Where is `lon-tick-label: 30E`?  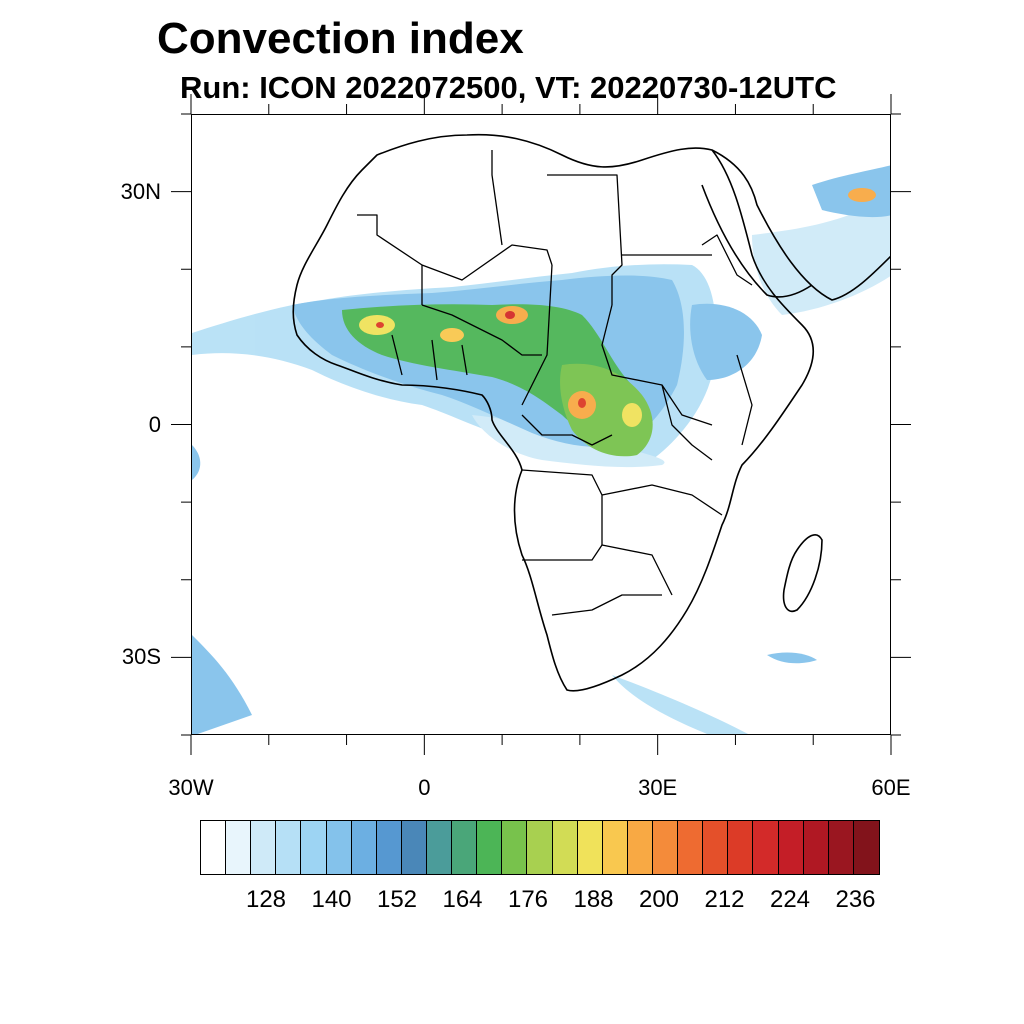 lon-tick-label: 30E is located at coordinates (658, 787).